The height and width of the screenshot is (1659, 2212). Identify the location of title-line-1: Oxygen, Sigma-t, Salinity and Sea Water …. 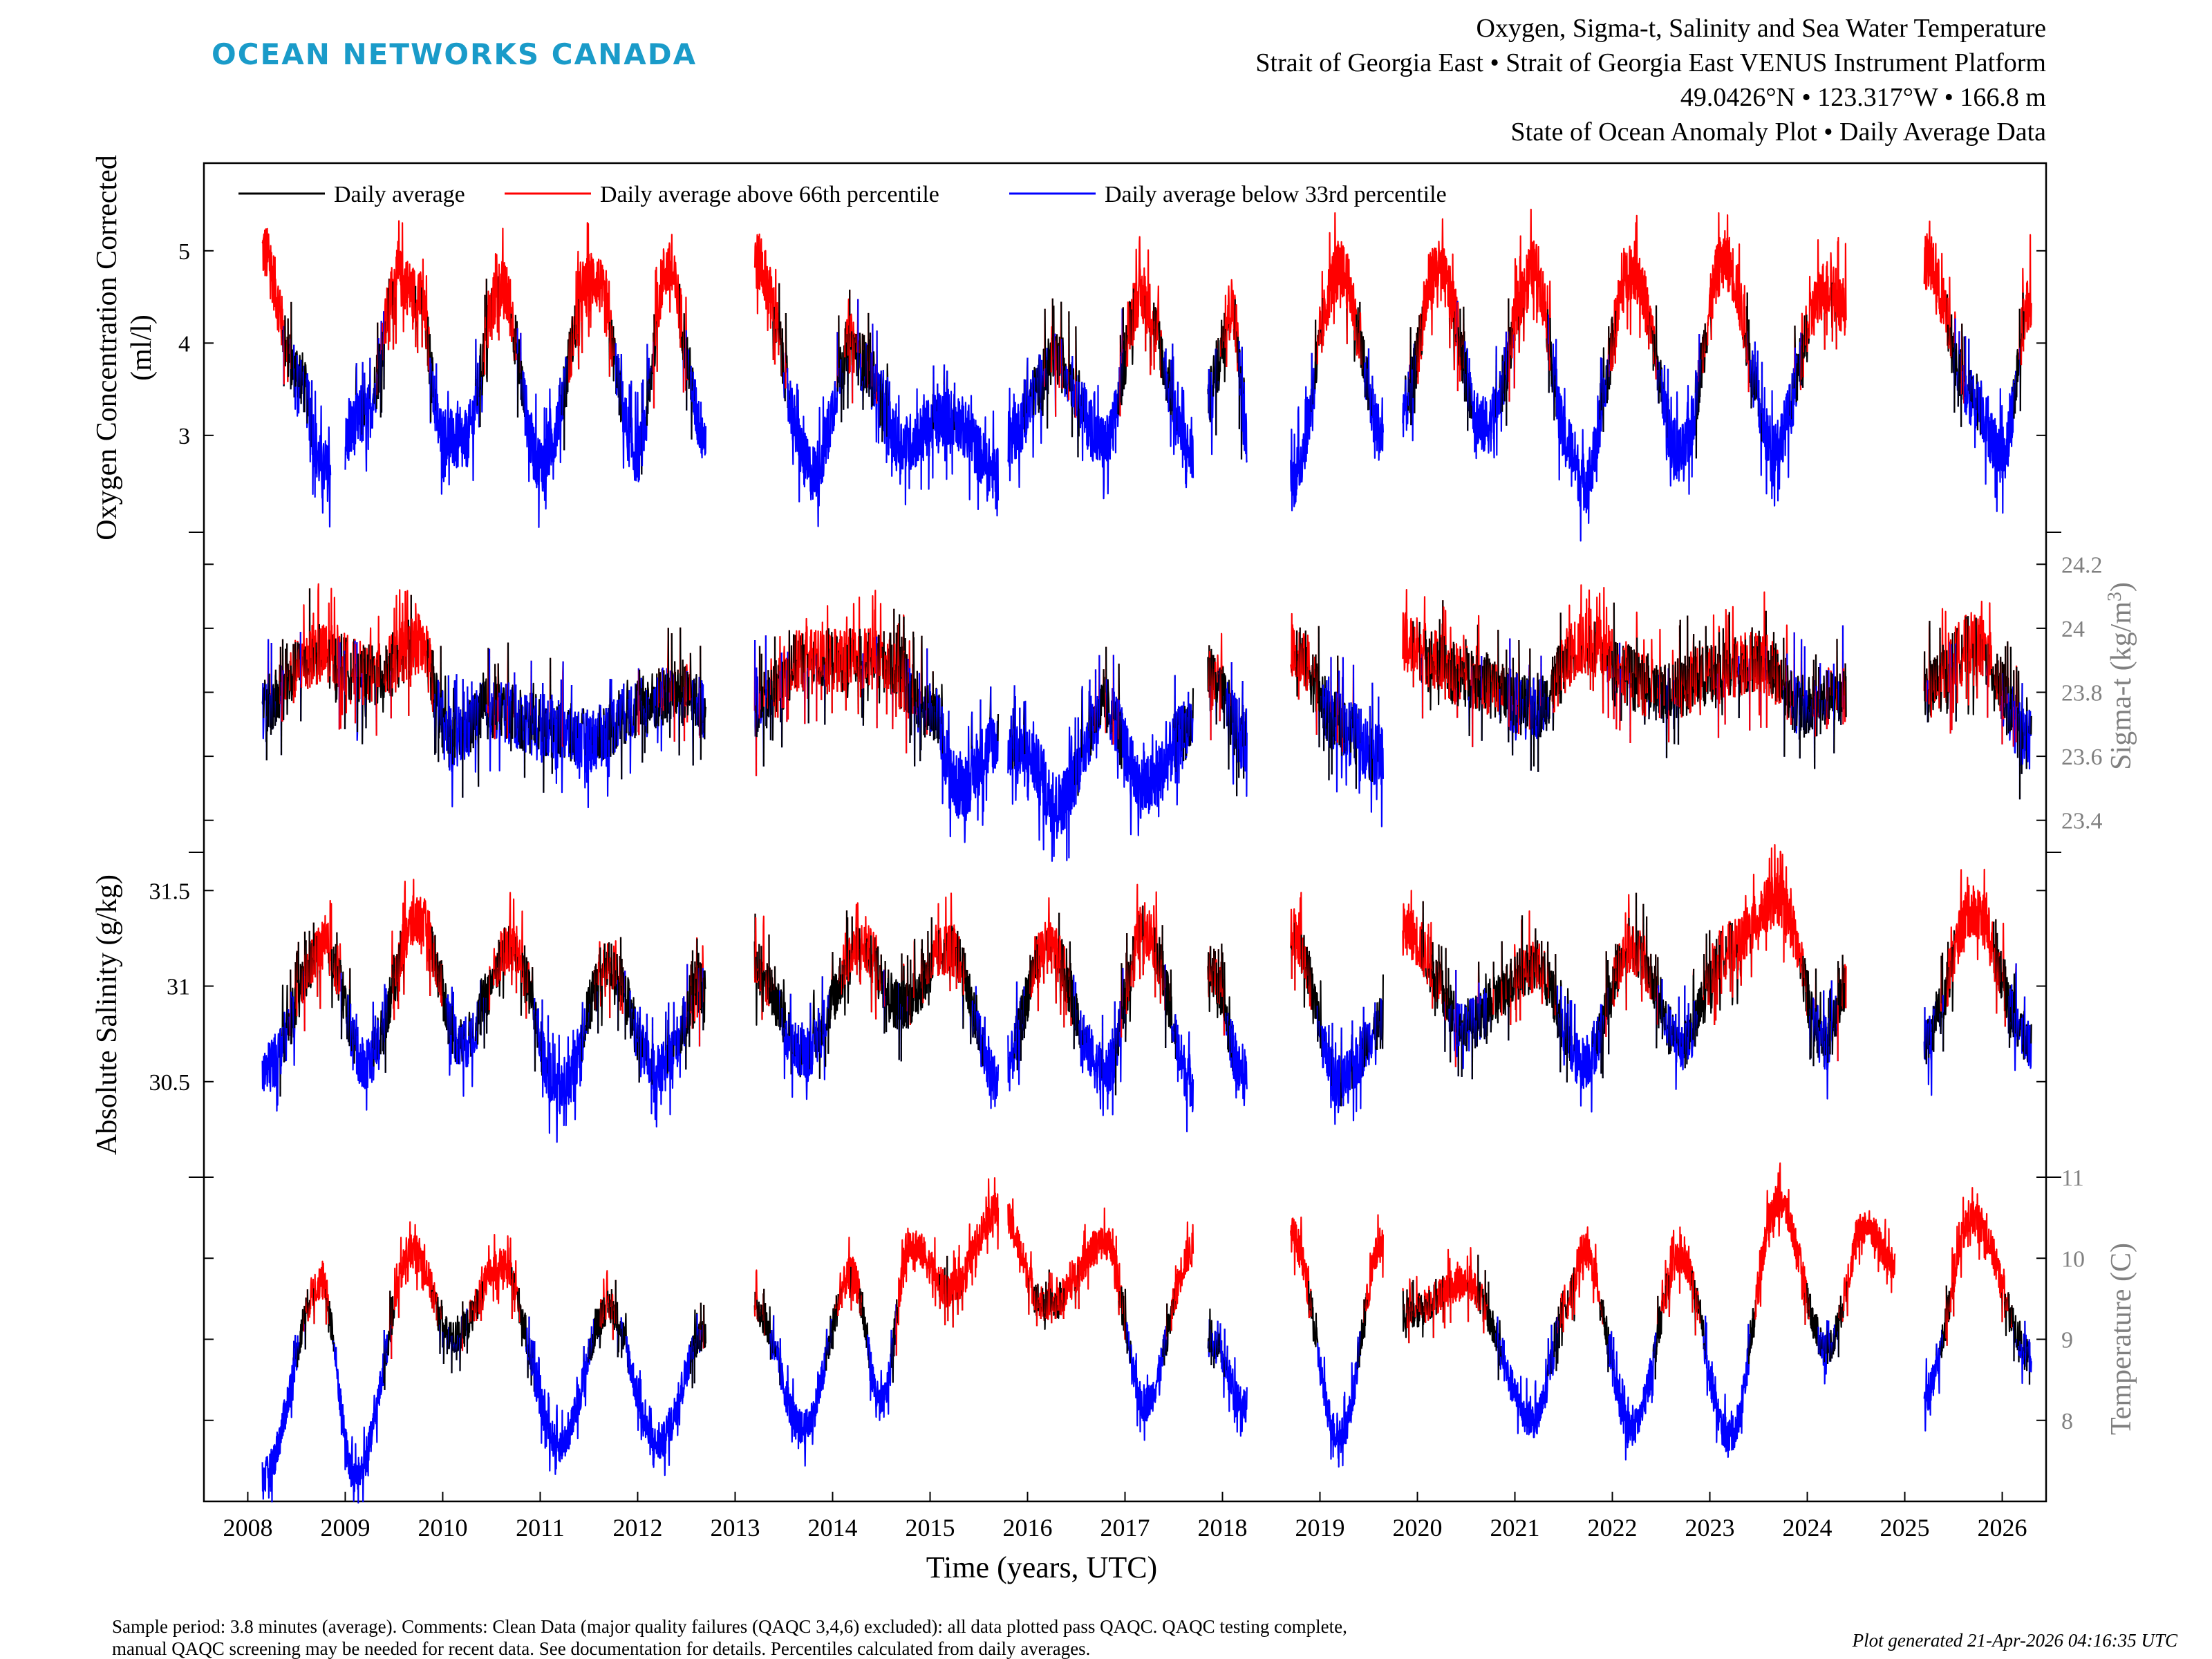
(1761, 29).